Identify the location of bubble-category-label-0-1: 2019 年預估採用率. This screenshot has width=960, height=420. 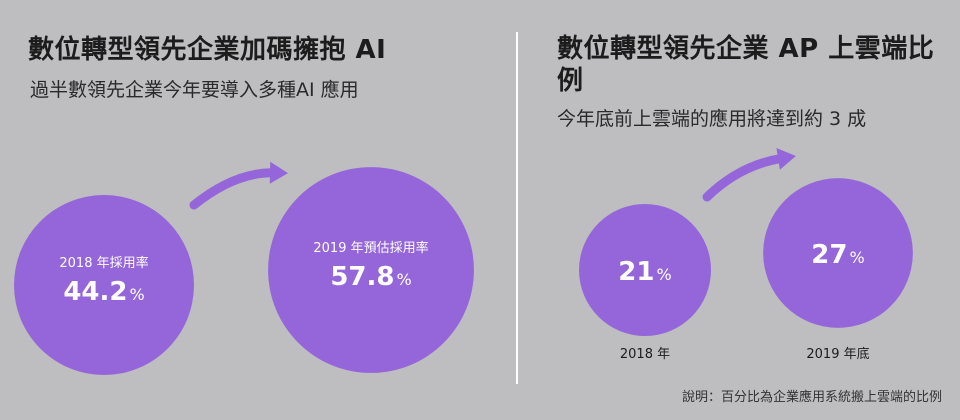
(370, 248).